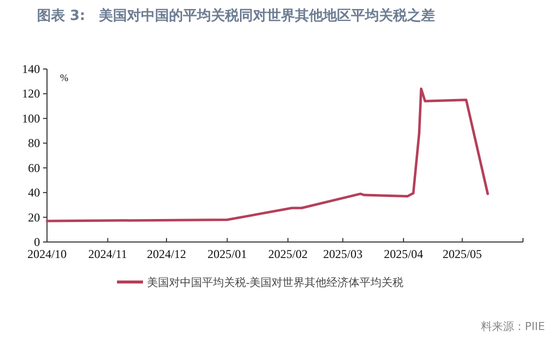  Describe the element at coordinates (108, 254) in the screenshot. I see `x-tick-label: 2024/11` at that location.